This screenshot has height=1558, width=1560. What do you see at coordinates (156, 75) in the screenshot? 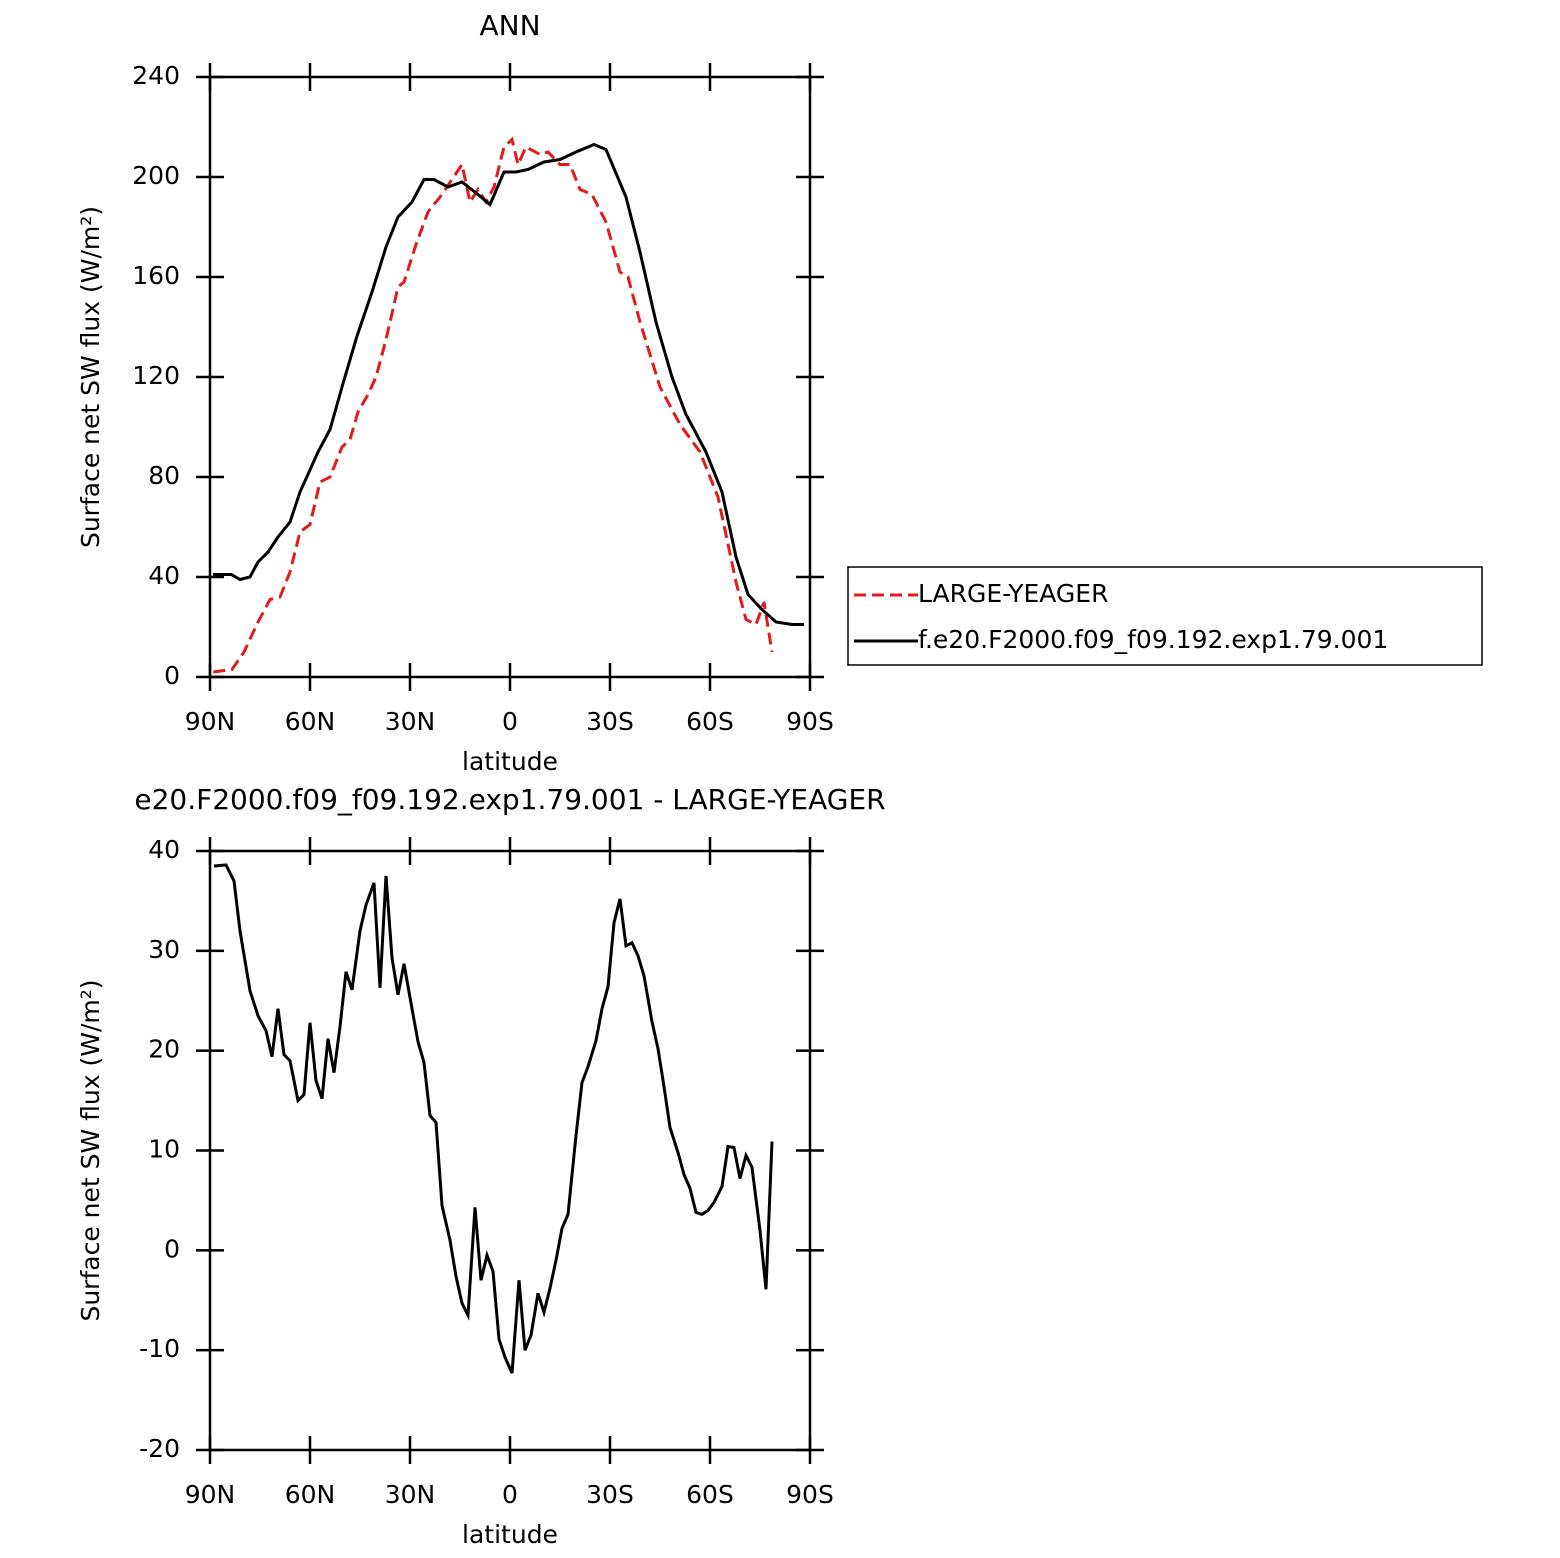
I see `y-tick-label: 240` at bounding box center [156, 75].